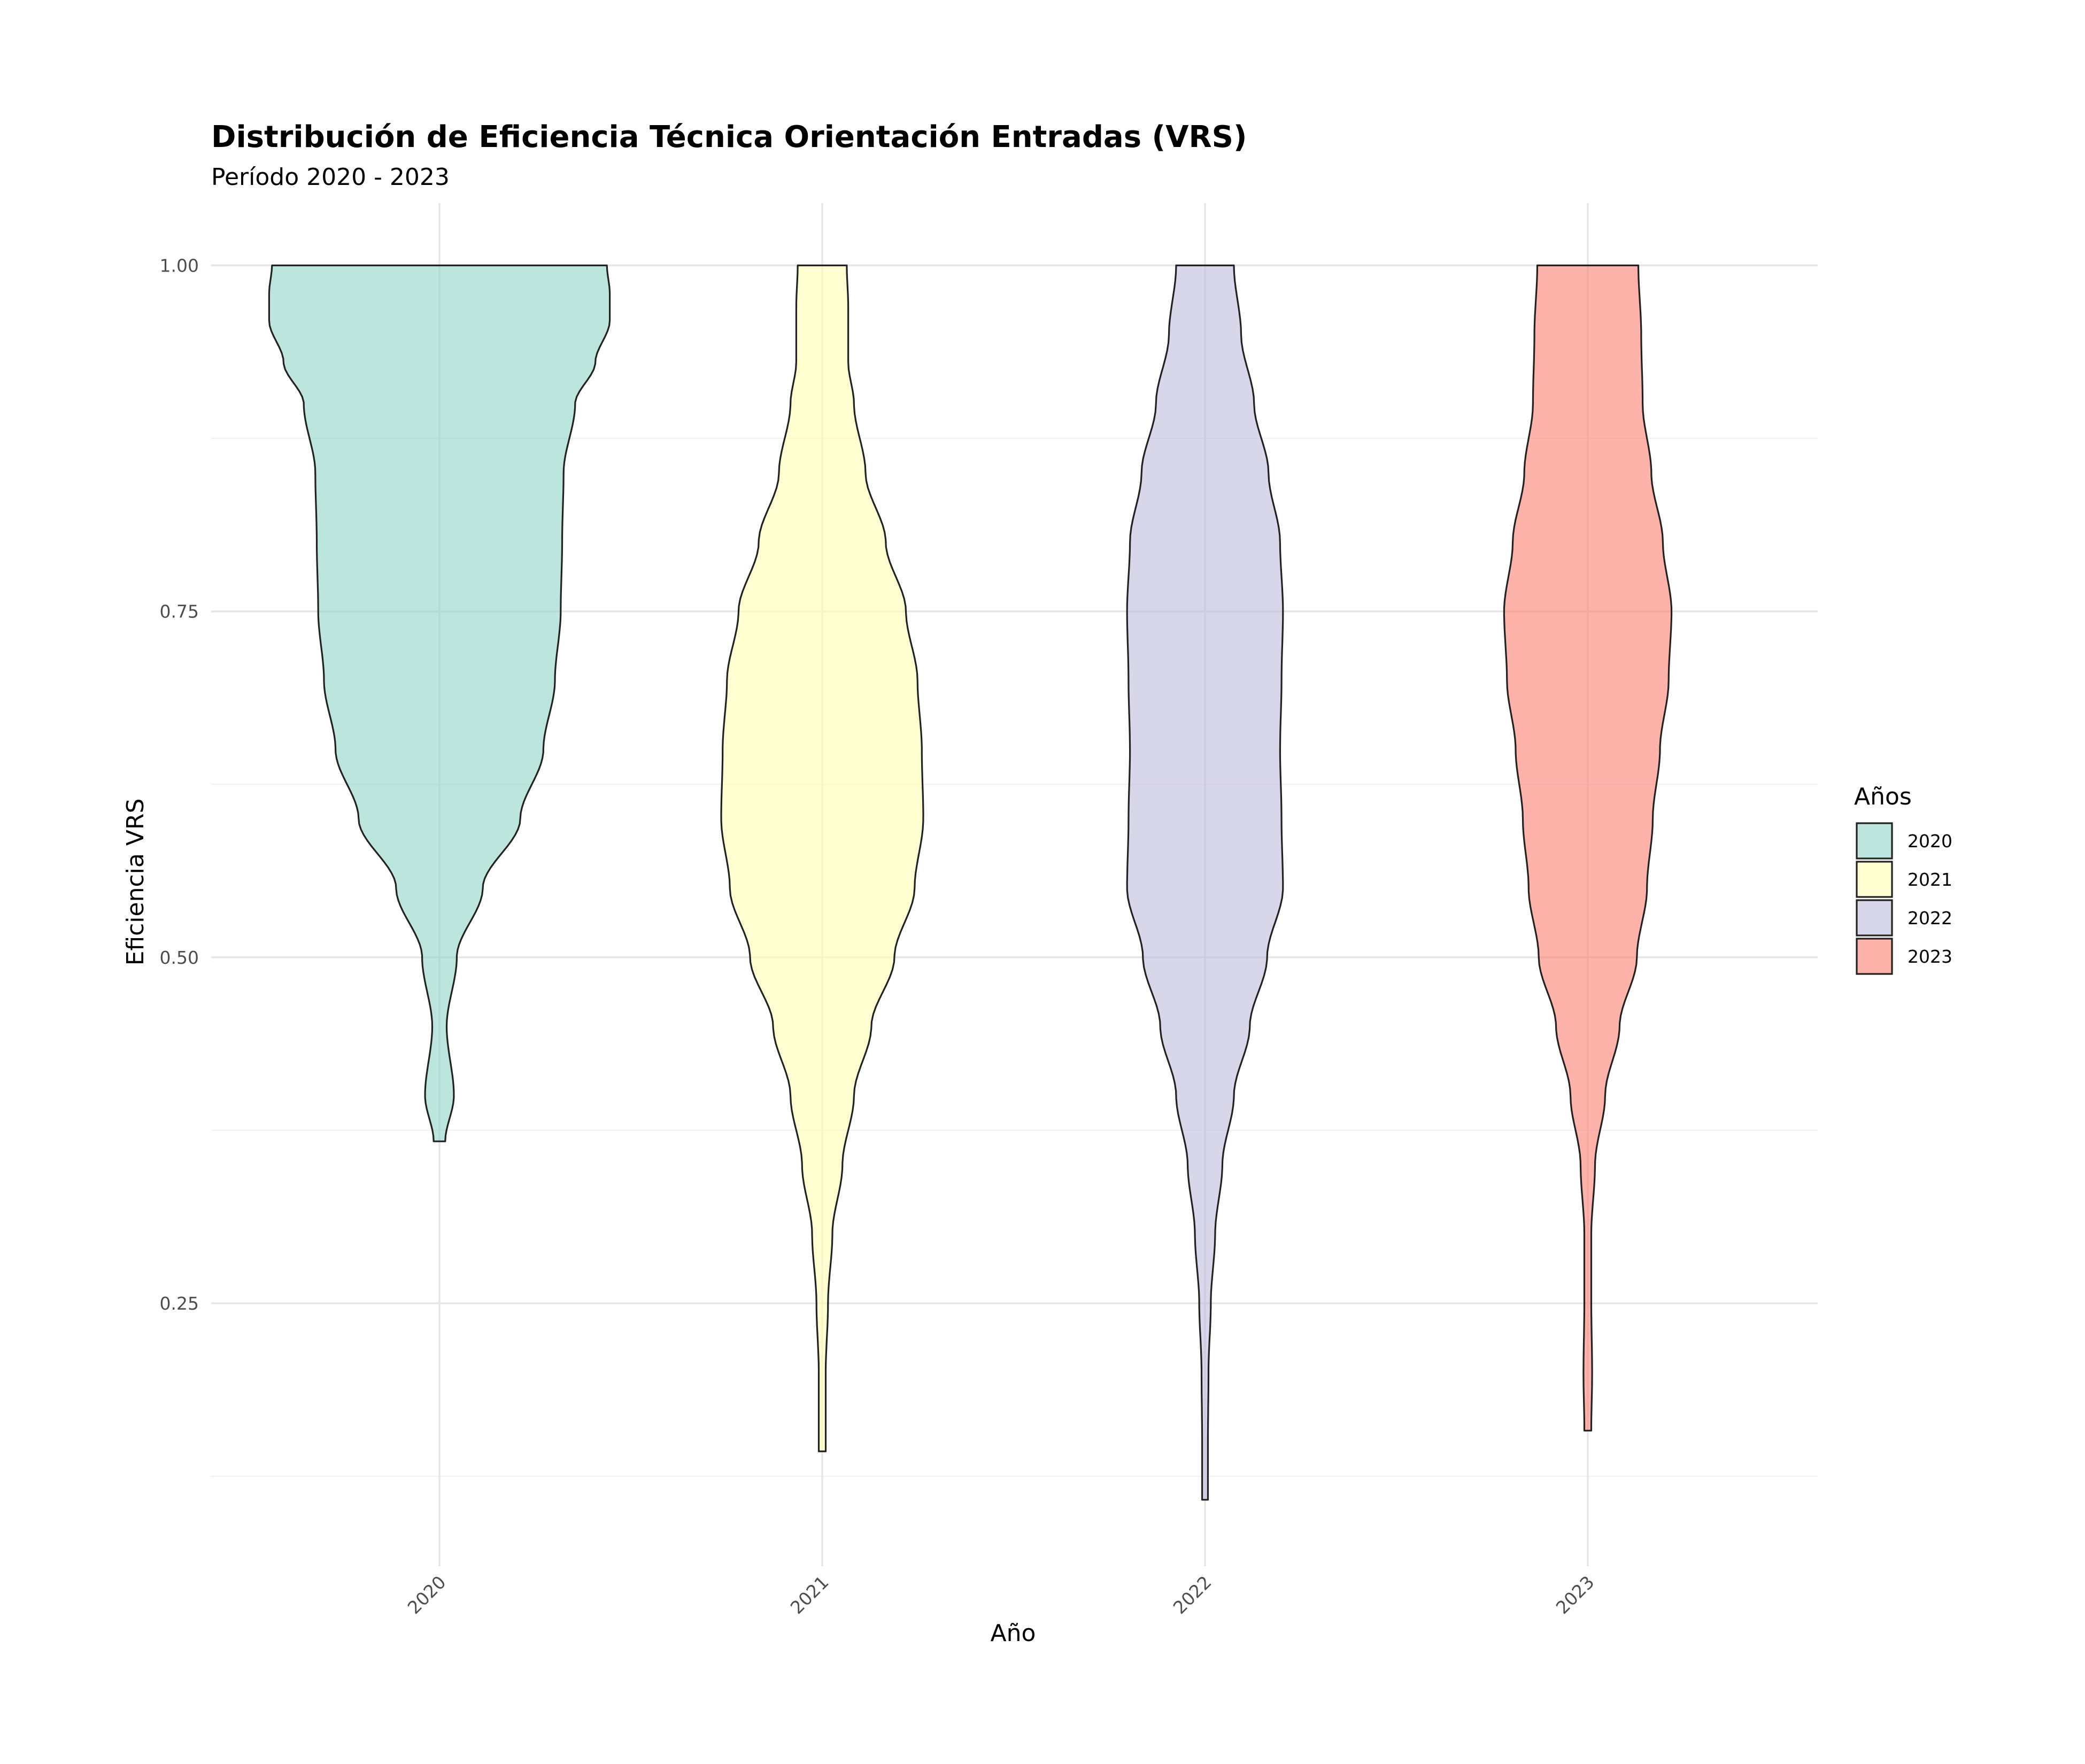 The height and width of the screenshot is (1764, 2085). What do you see at coordinates (1205, 883) in the screenshot?
I see `violin-2022` at bounding box center [1205, 883].